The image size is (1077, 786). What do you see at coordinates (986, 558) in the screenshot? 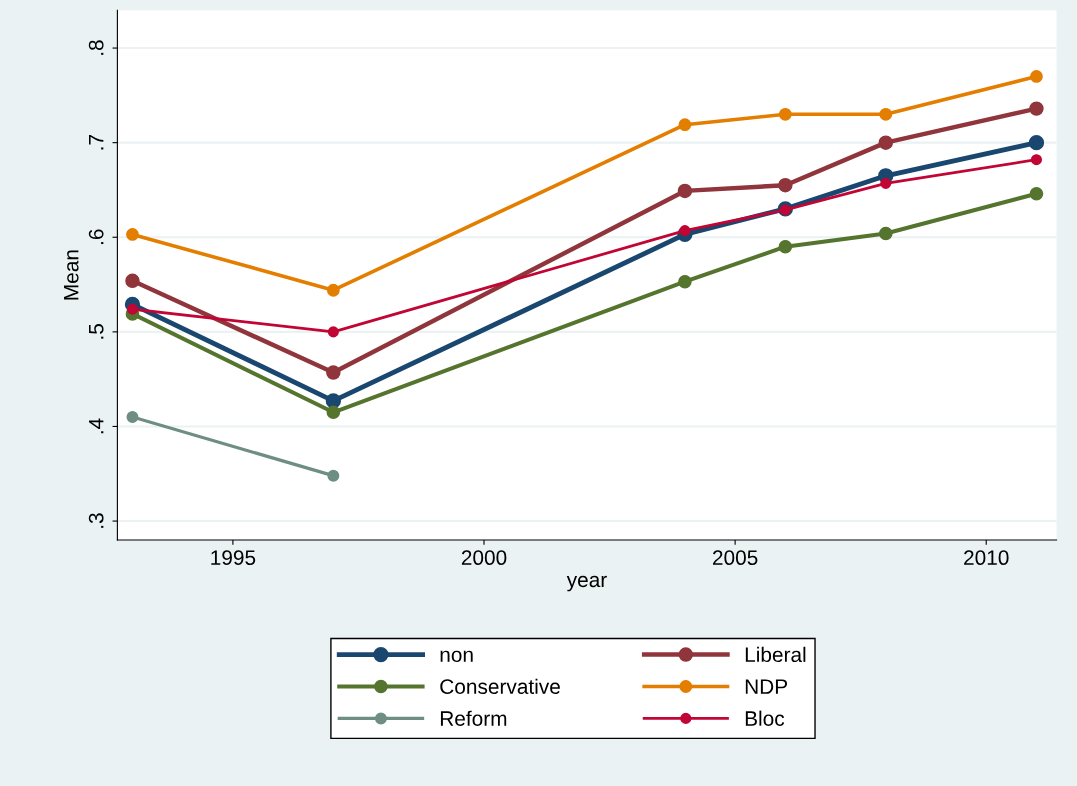
I see `x-tick-label: 2010` at bounding box center [986, 558].